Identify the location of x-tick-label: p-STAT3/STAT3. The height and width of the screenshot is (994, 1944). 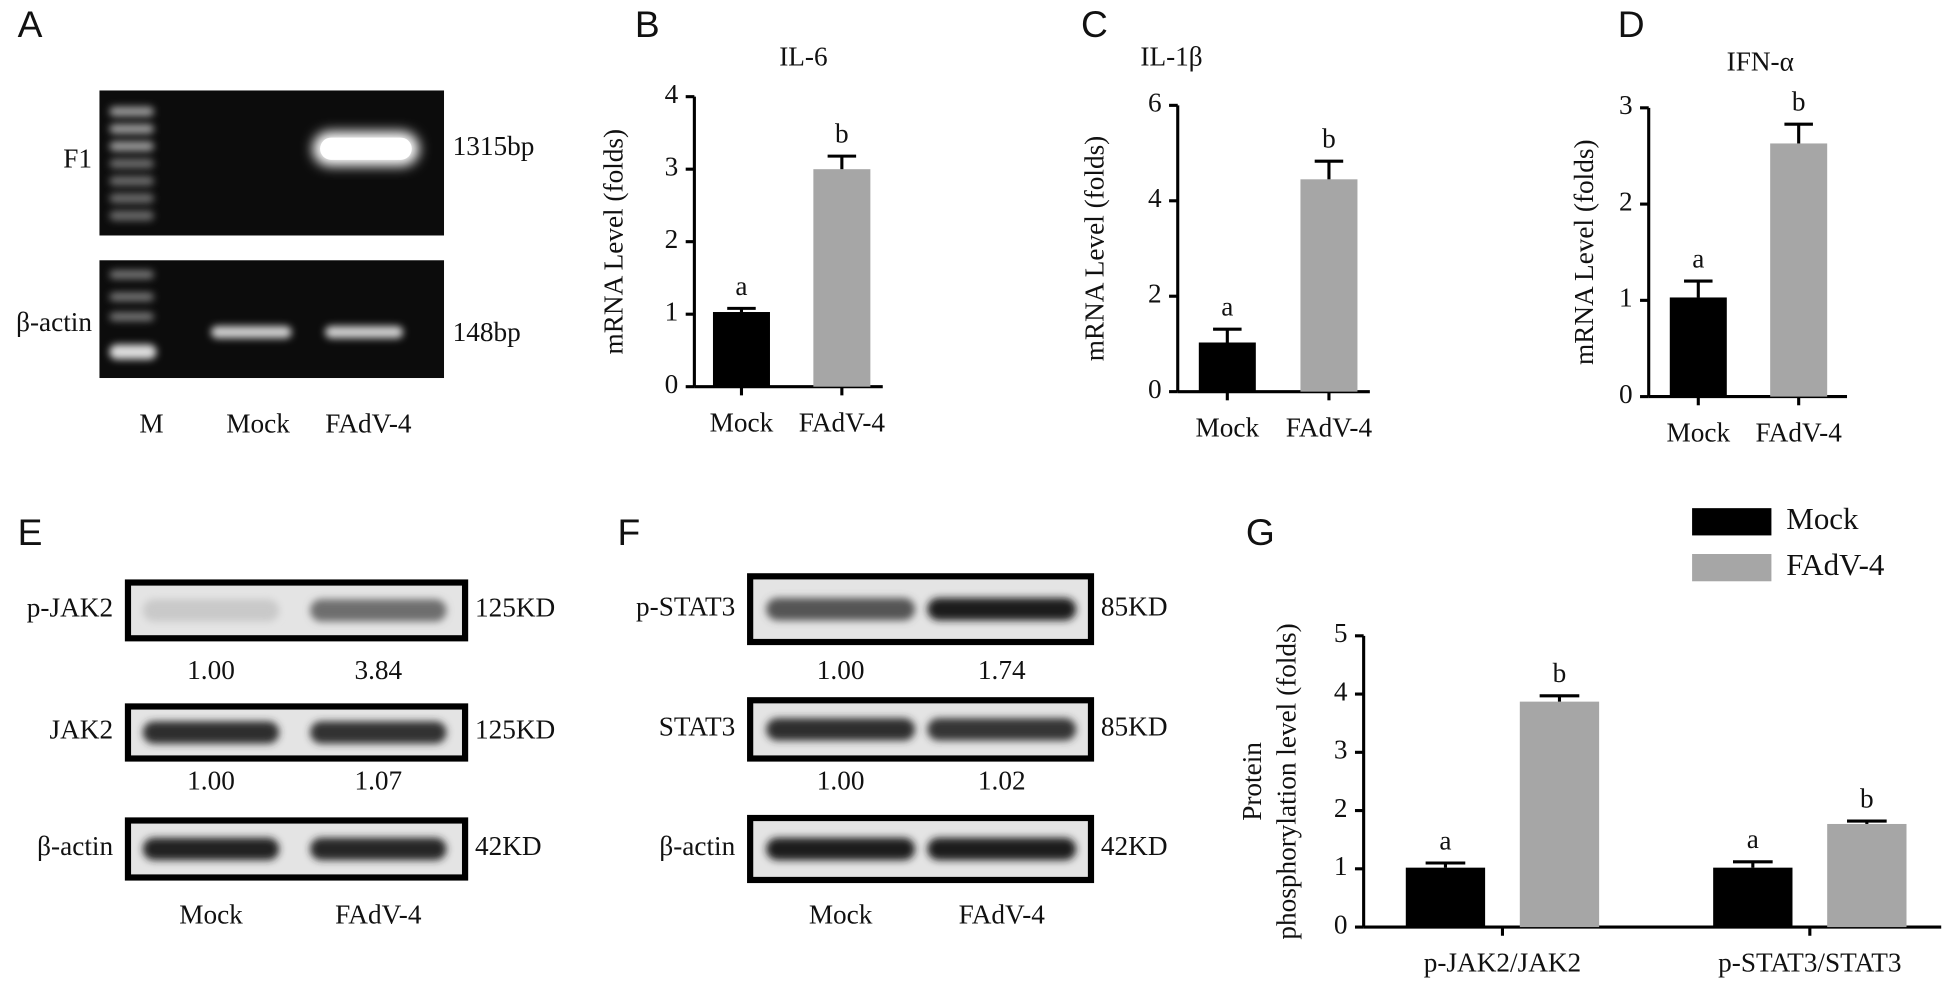
(1809, 963).